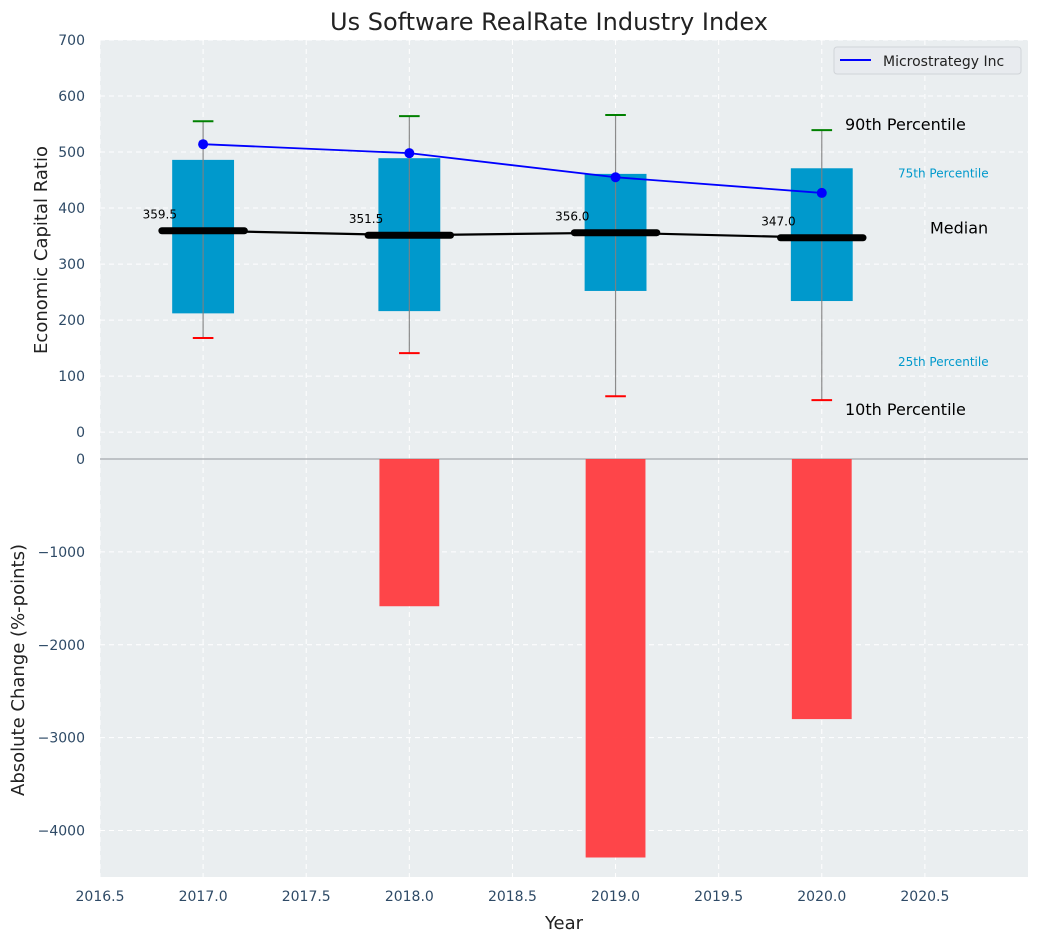 The width and height of the screenshot is (1039, 942). What do you see at coordinates (718, 897) in the screenshot?
I see `x-tick-label: 2019.5` at bounding box center [718, 897].